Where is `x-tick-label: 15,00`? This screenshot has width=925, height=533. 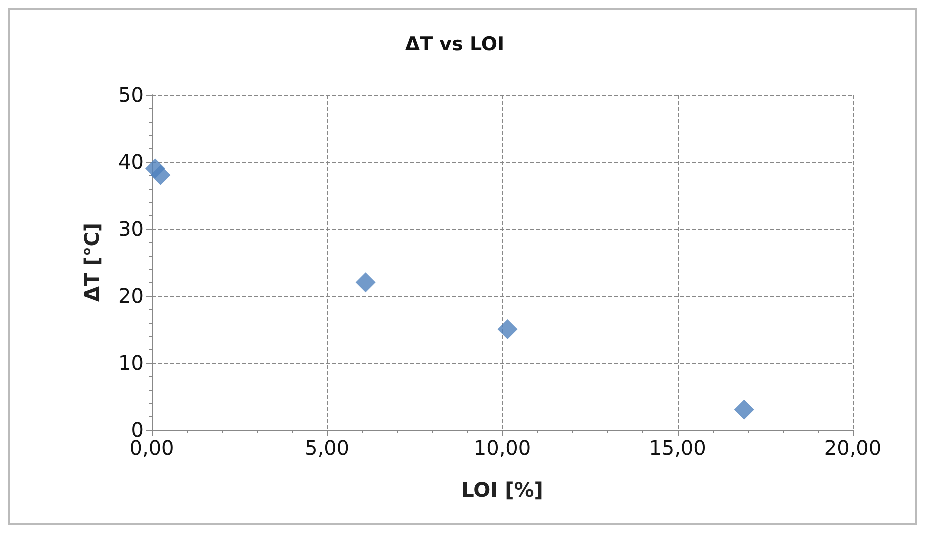 x-tick-label: 15,00 is located at coordinates (677, 448).